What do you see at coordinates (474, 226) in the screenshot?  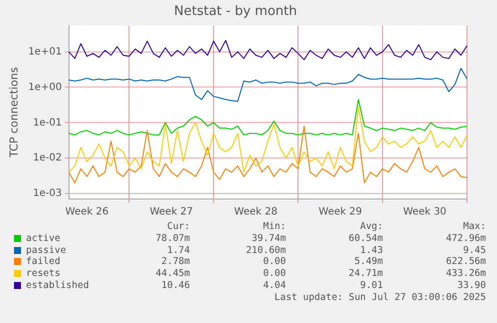 I see `text: Max:` at bounding box center [474, 226].